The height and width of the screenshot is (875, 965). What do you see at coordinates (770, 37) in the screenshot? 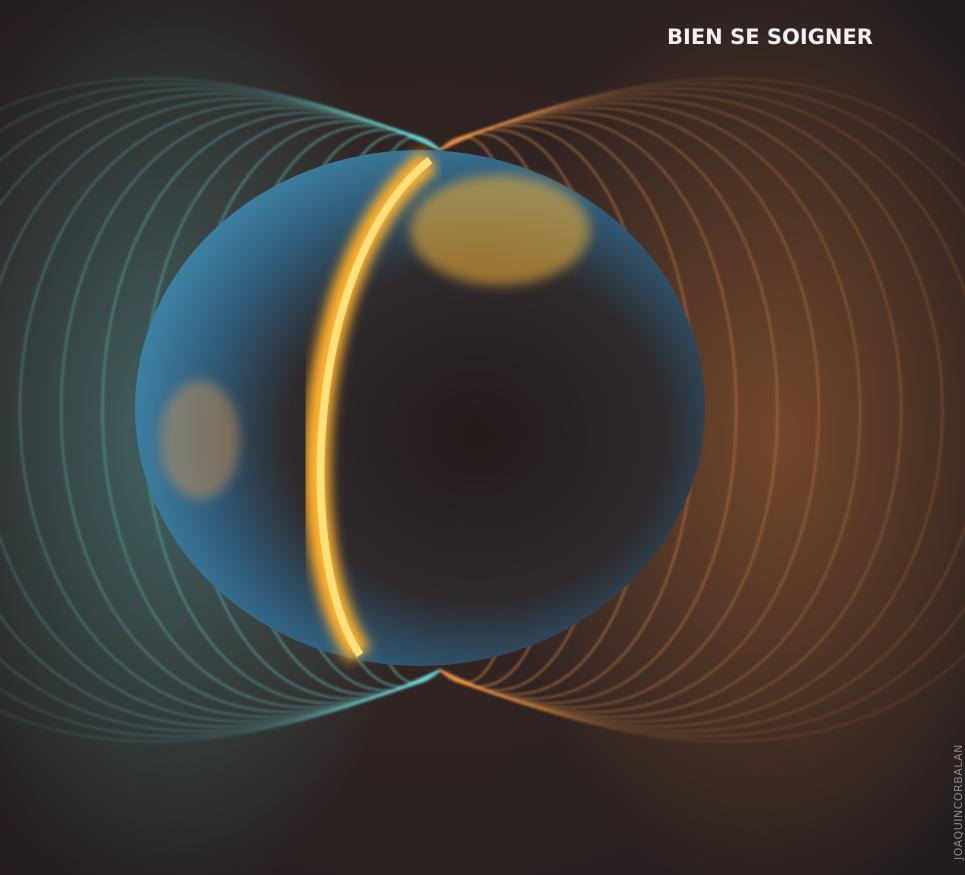
I see `section-title: BIEN SE SOIGNER` at bounding box center [770, 37].